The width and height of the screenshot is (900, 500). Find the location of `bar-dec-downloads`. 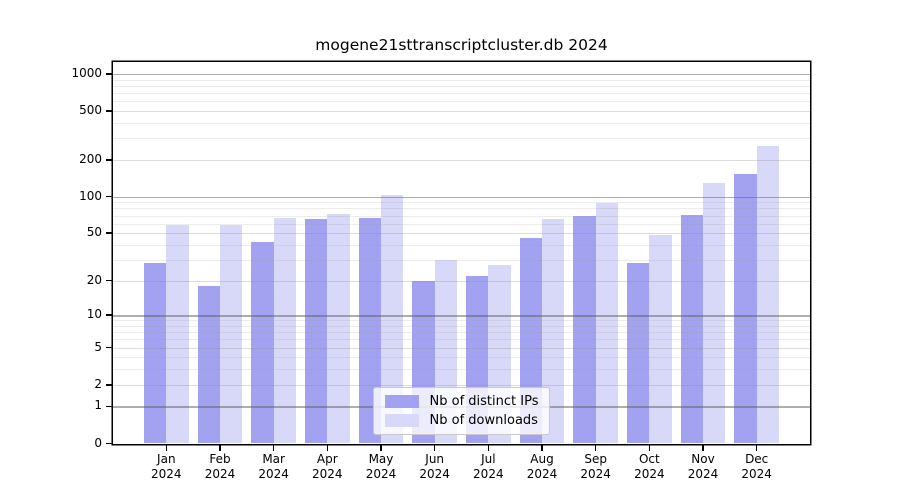

bar-dec-downloads is located at coordinates (767, 294).